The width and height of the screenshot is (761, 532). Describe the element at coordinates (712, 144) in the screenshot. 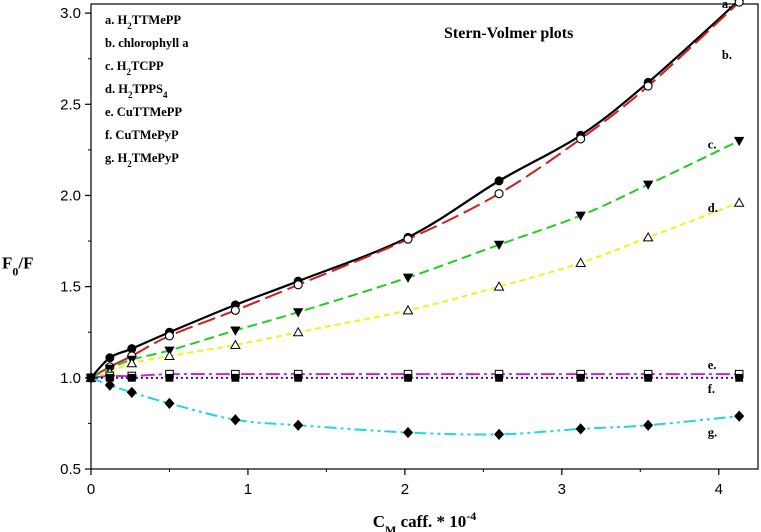

I see `series-label: c.` at that location.